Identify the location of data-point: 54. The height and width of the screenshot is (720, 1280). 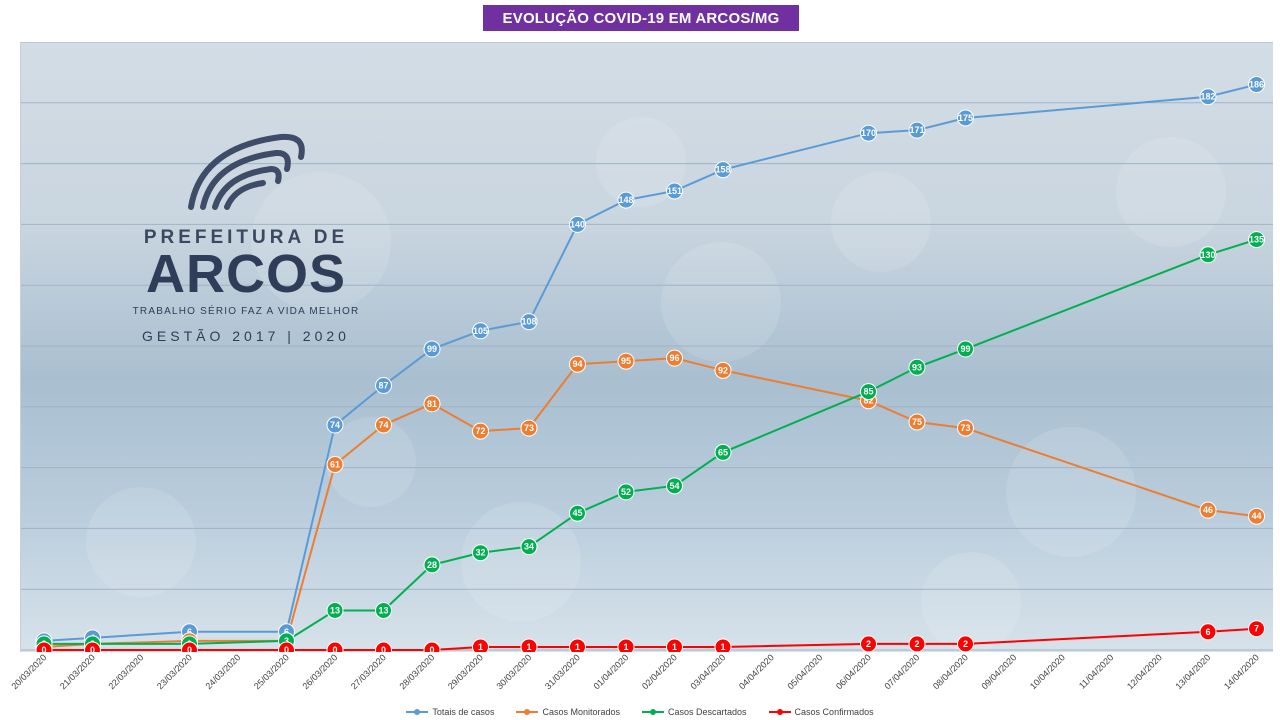
(674, 486).